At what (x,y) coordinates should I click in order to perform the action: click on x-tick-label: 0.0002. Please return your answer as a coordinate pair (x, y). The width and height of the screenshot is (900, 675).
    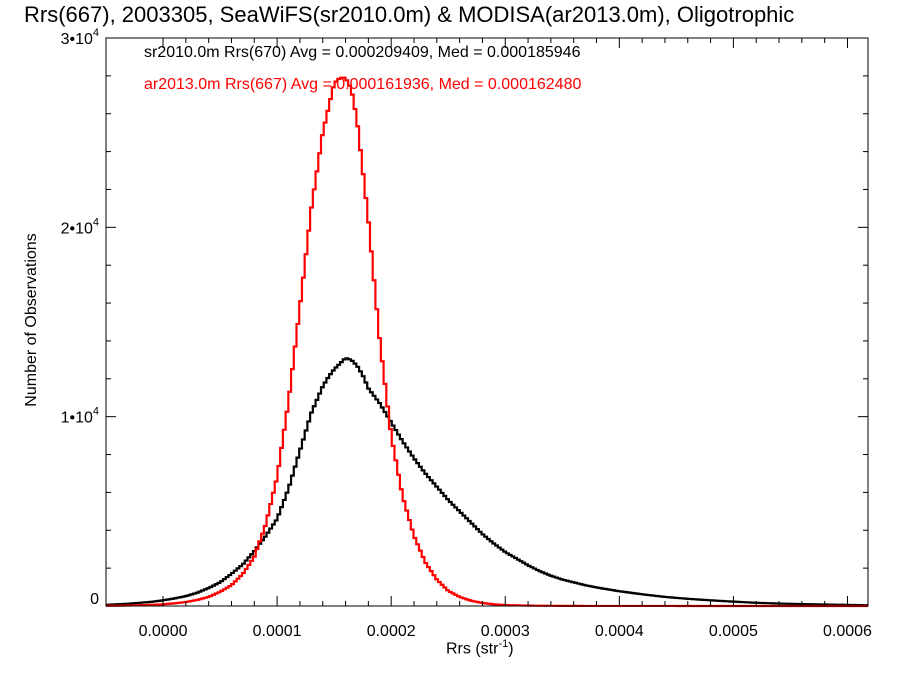
    Looking at the image, I should click on (391, 631).